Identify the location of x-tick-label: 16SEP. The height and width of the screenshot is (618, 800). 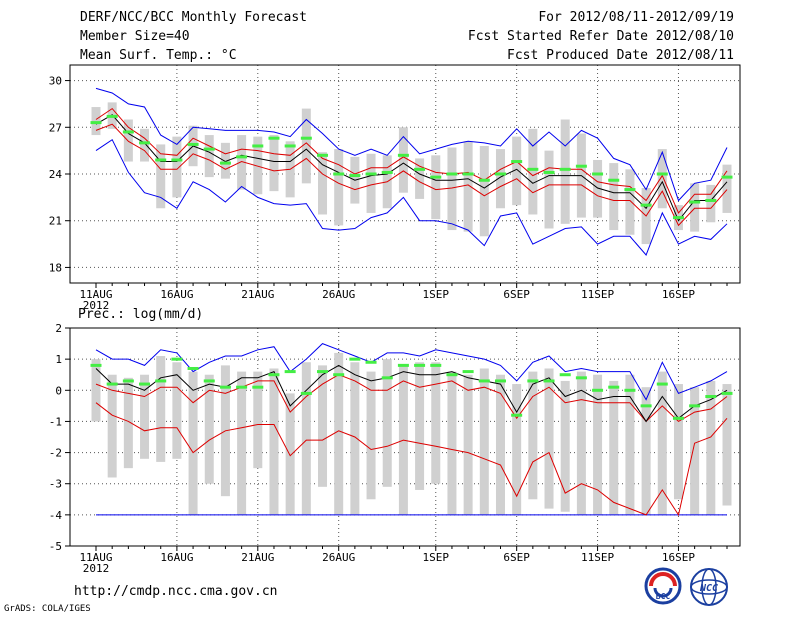
(678, 294).